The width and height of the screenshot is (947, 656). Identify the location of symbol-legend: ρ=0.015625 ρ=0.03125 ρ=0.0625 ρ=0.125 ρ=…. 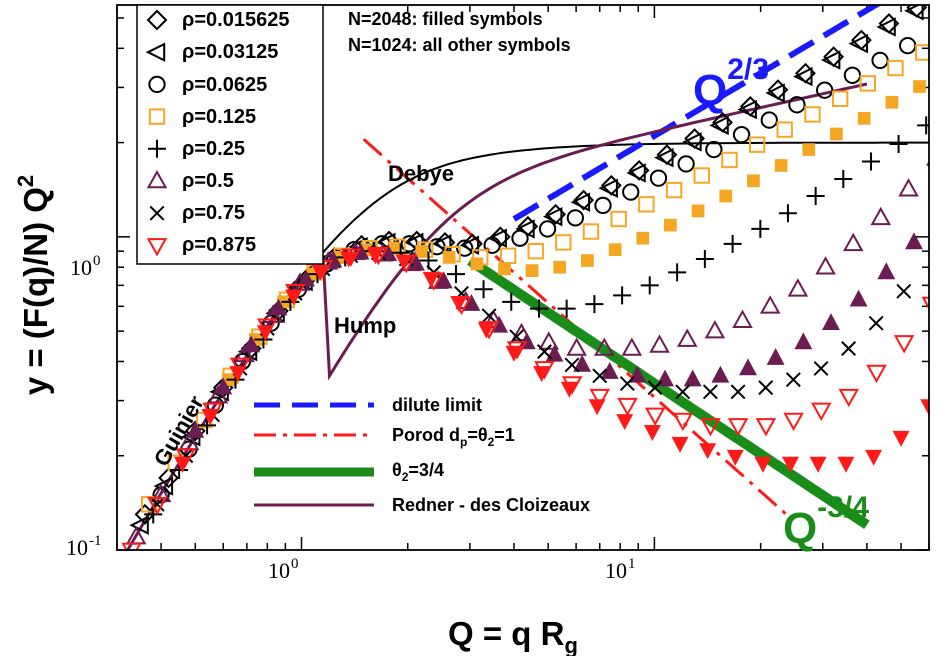
(230, 134).